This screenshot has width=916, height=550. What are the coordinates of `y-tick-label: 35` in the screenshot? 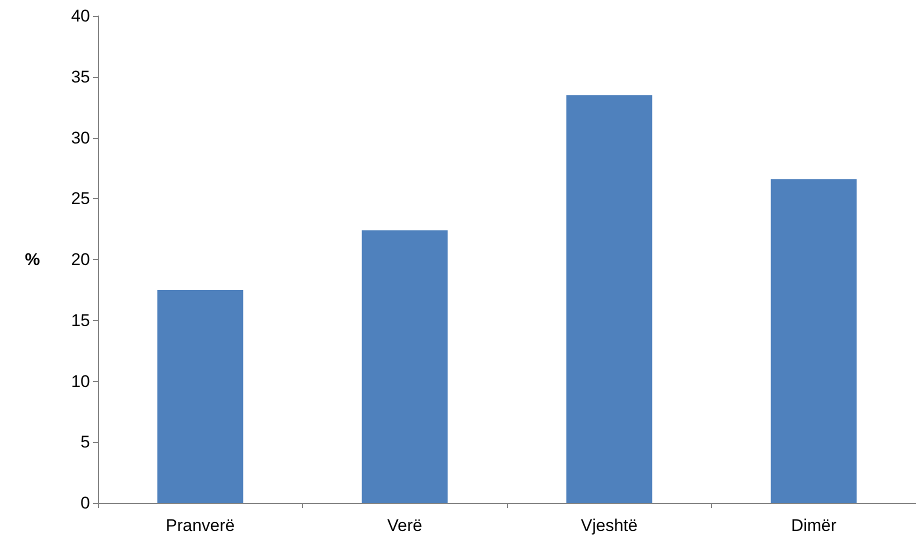 It's located at (80, 76).